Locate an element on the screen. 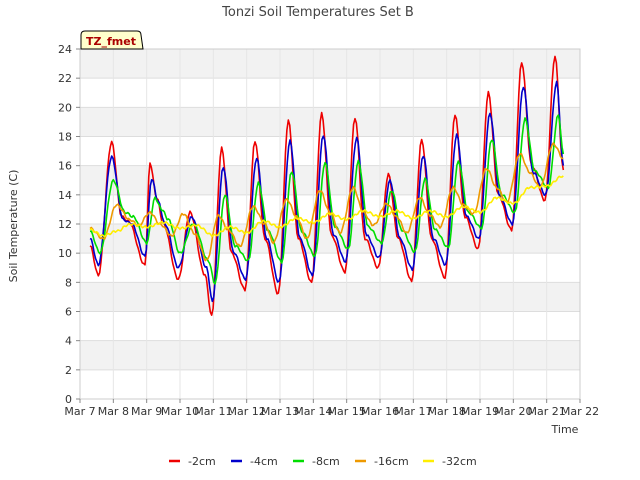  x-tick-label: Mar 7 is located at coordinates (79, 411).